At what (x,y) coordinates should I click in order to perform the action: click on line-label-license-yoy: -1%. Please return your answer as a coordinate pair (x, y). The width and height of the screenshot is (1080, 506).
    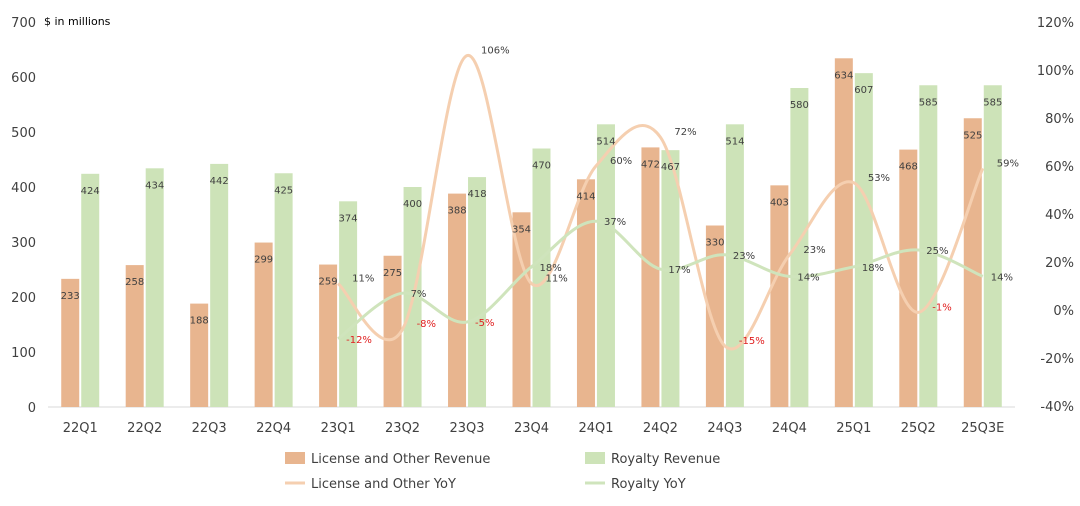
    Looking at the image, I should click on (941, 307).